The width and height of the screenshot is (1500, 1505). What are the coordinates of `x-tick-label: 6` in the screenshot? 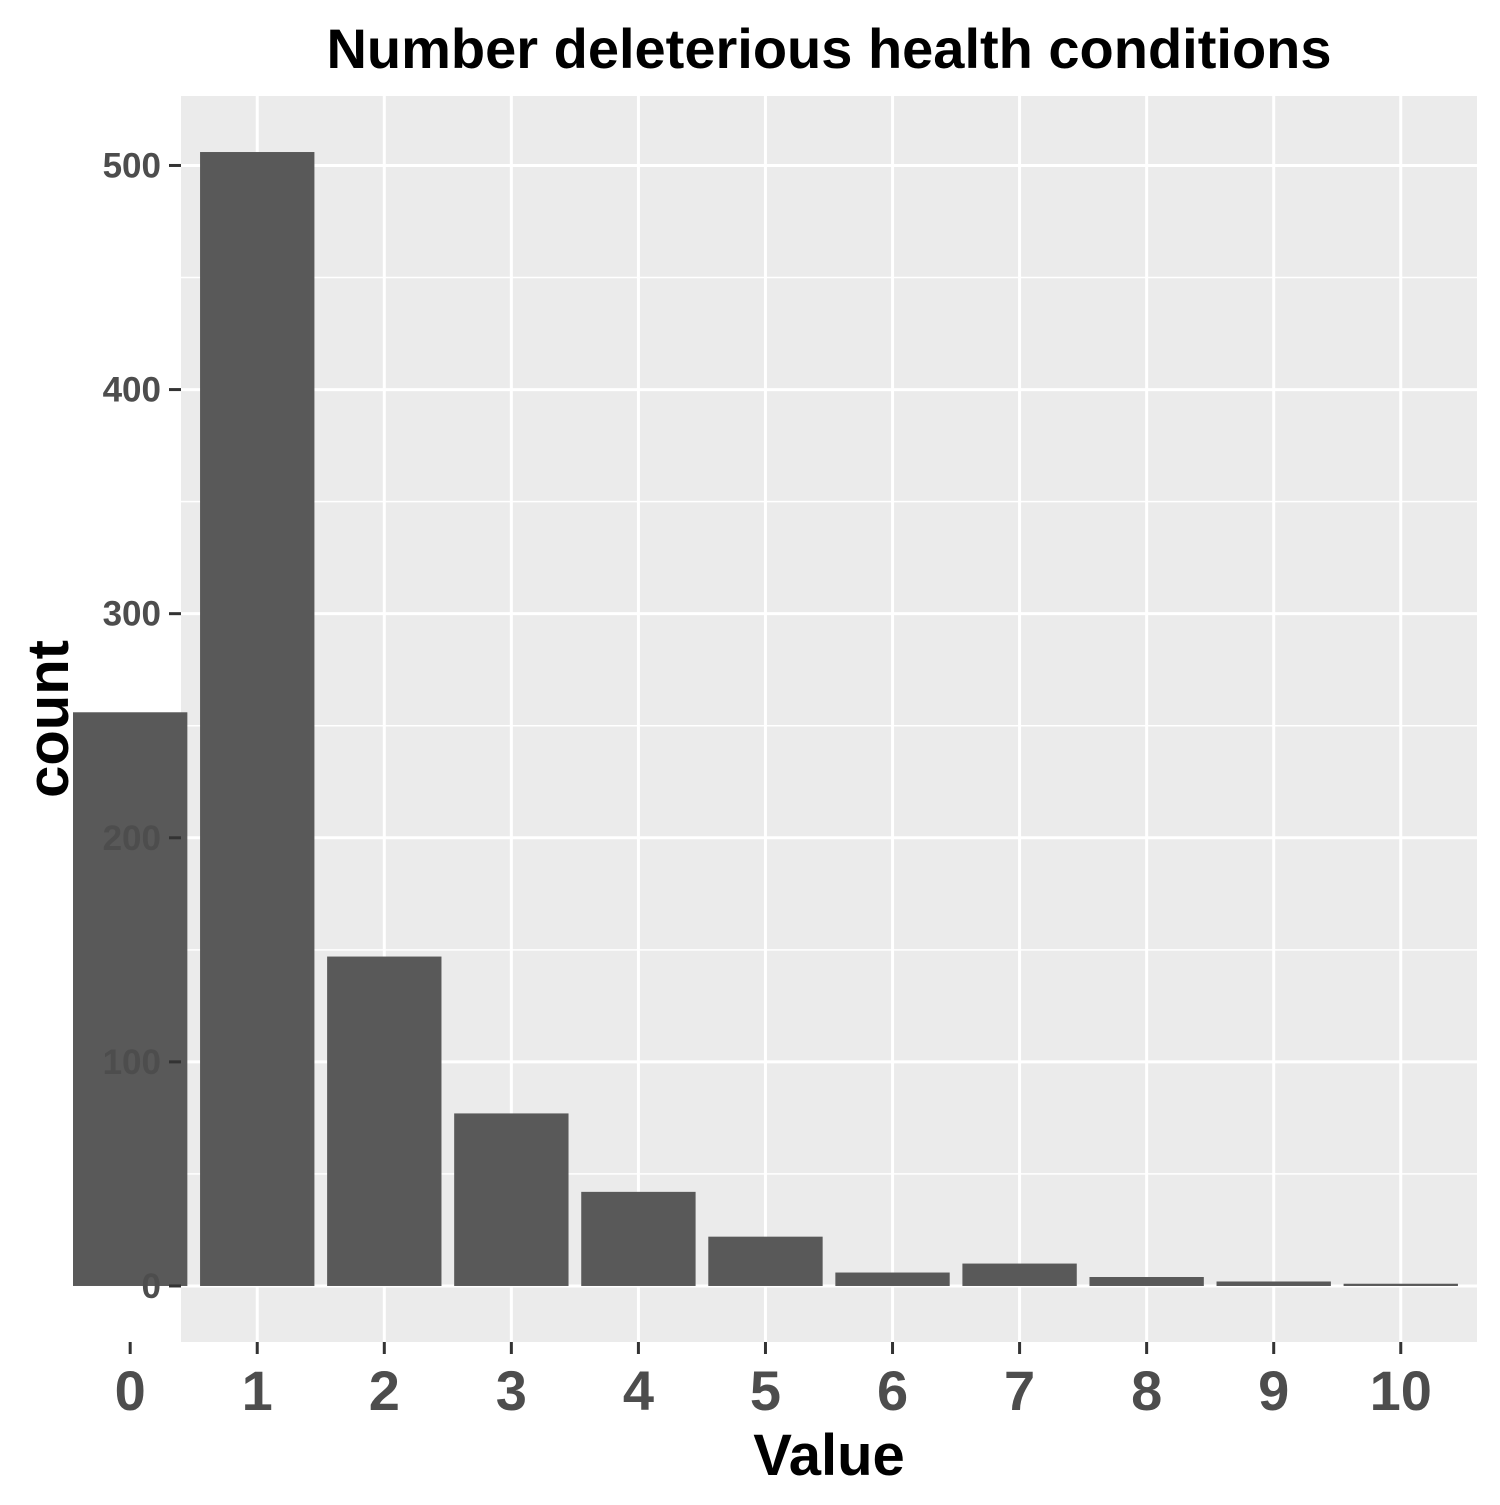 It's located at (892, 1390).